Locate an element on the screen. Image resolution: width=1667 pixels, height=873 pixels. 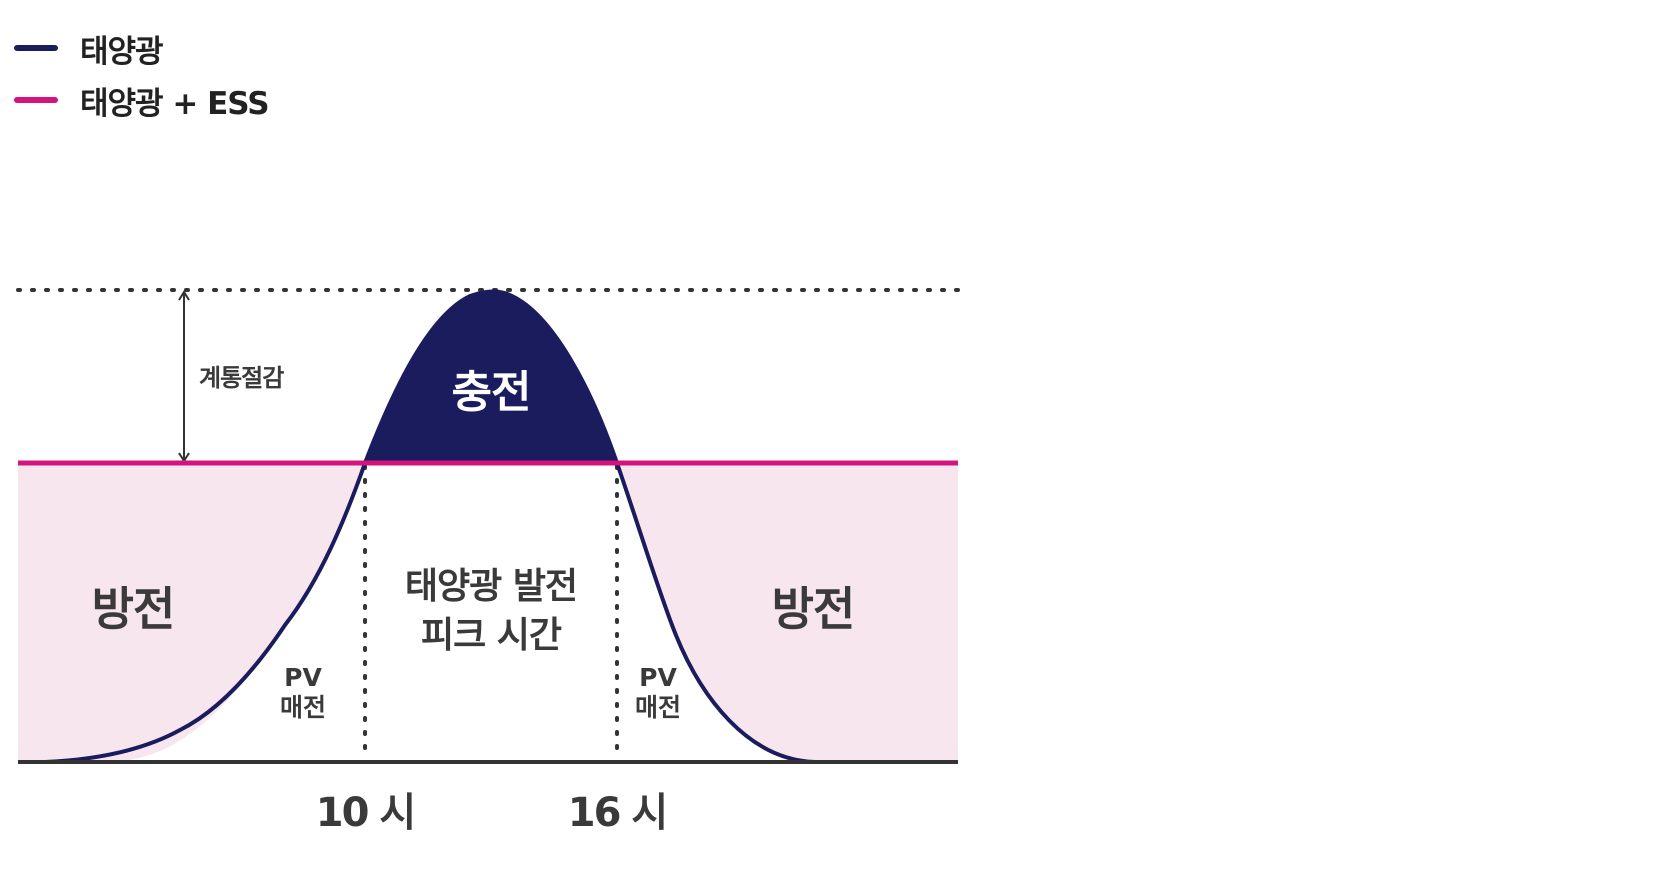
label-pv-sell-left-2: 매전 is located at coordinates (303, 707).